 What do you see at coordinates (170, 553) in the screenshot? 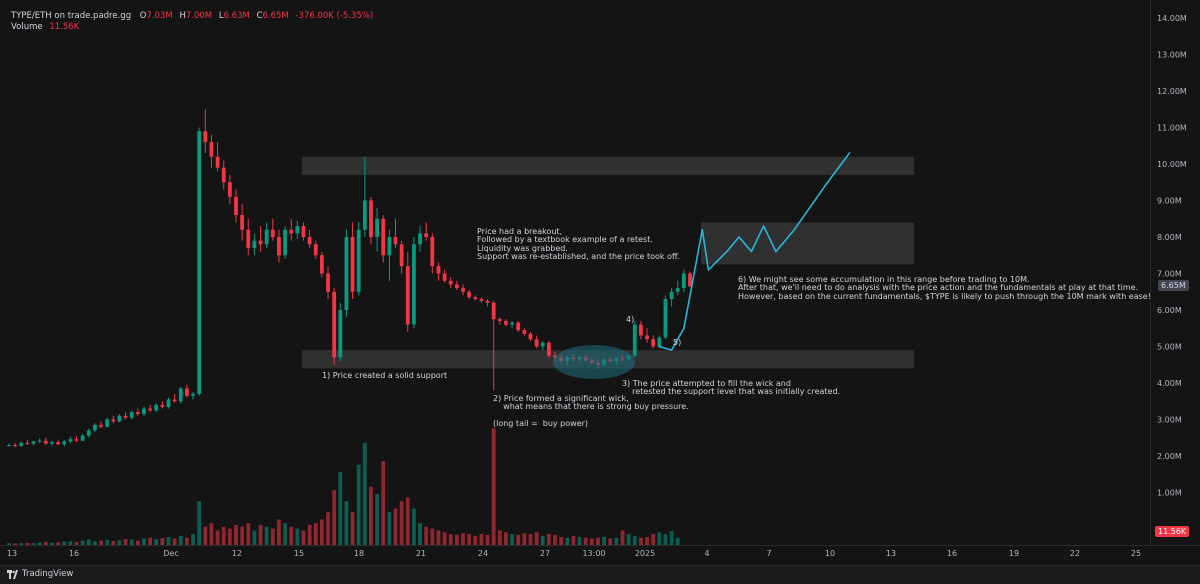
I see `x-tick-label: Dec` at bounding box center [170, 553].